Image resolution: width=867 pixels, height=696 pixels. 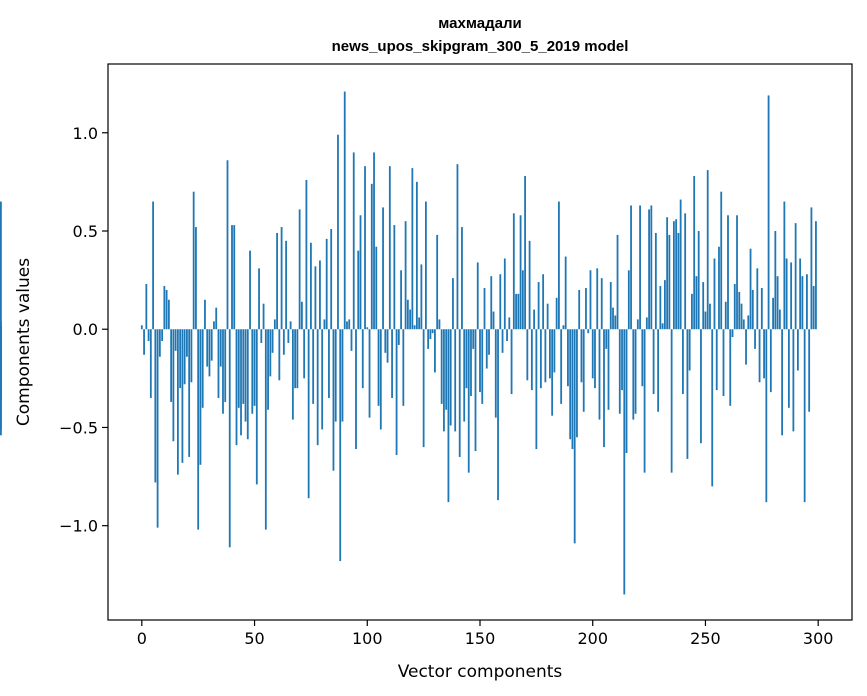 What do you see at coordinates (24, 342) in the screenshot?
I see `y-axis-label: Components values` at bounding box center [24, 342].